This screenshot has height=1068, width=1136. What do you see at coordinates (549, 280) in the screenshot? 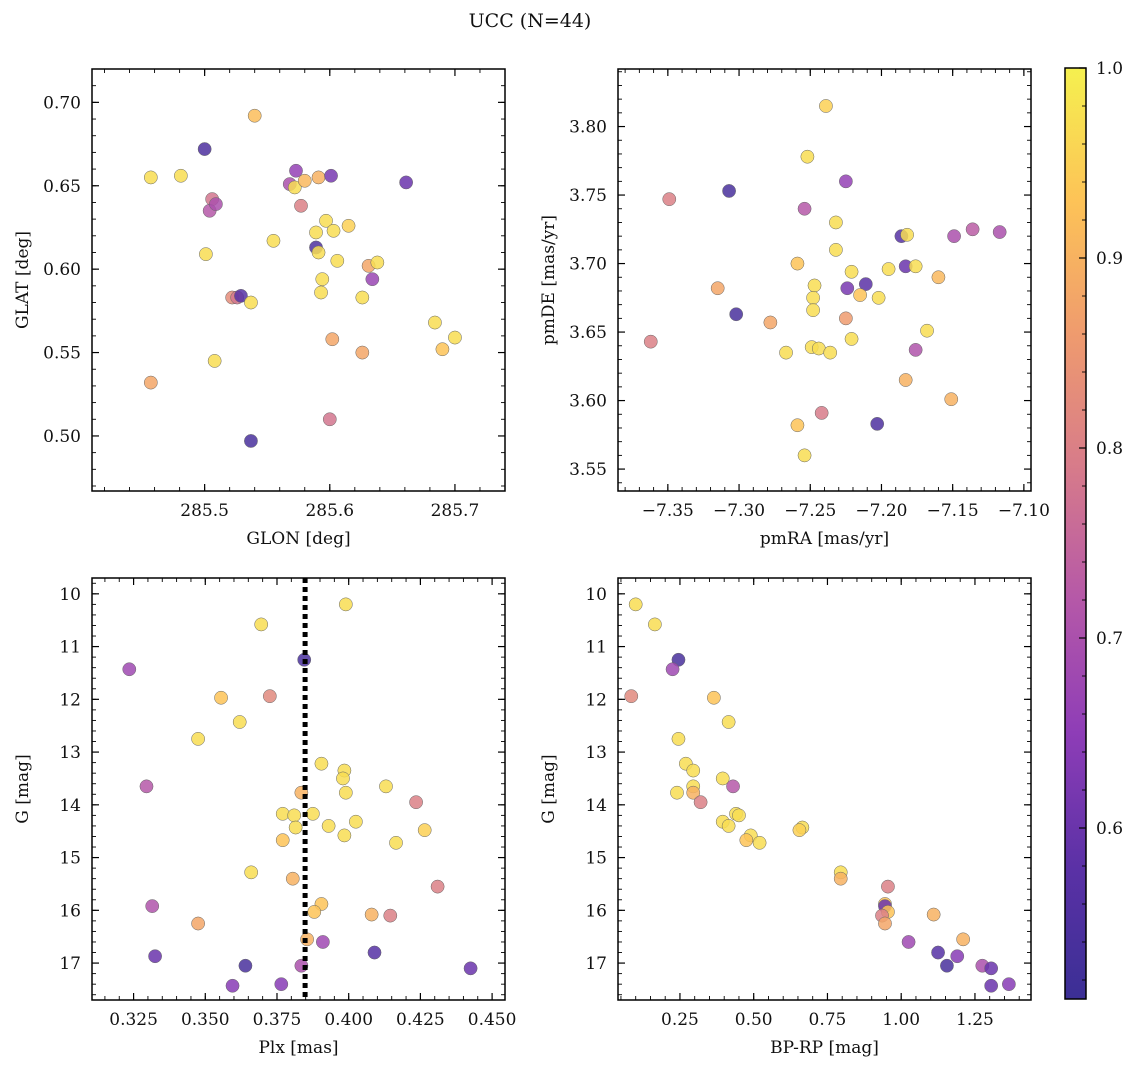
I see `y-axis-label: pmDE [mas/yr]` at bounding box center [549, 280].